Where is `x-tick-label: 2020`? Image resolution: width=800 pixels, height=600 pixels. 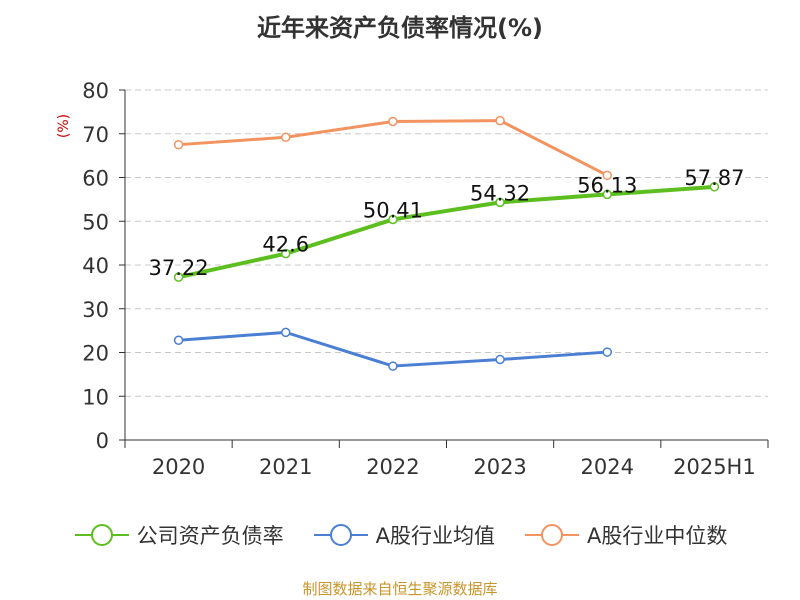 x-tick-label: 2020 is located at coordinates (178, 467).